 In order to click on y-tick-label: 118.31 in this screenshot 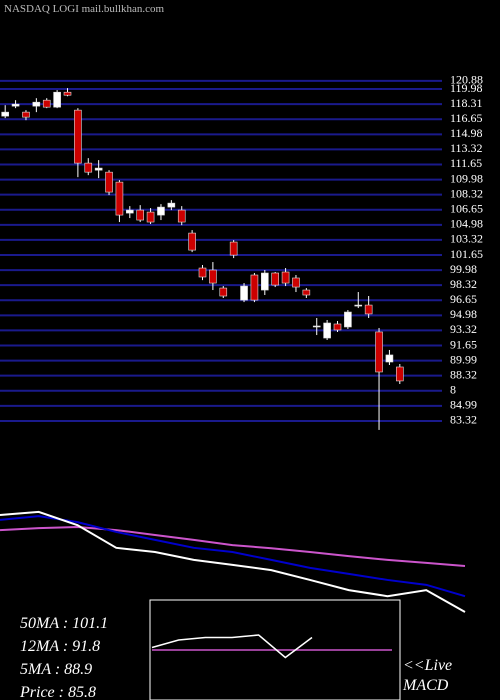, I will do `click(466, 103)`.